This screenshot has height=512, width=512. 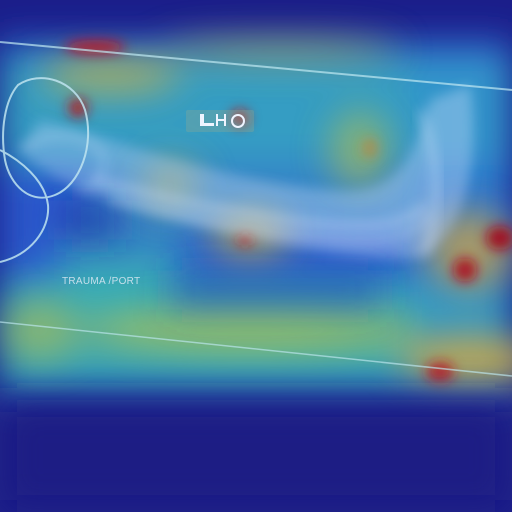 I want to click on side-marker-icon, so click(x=222, y=121).